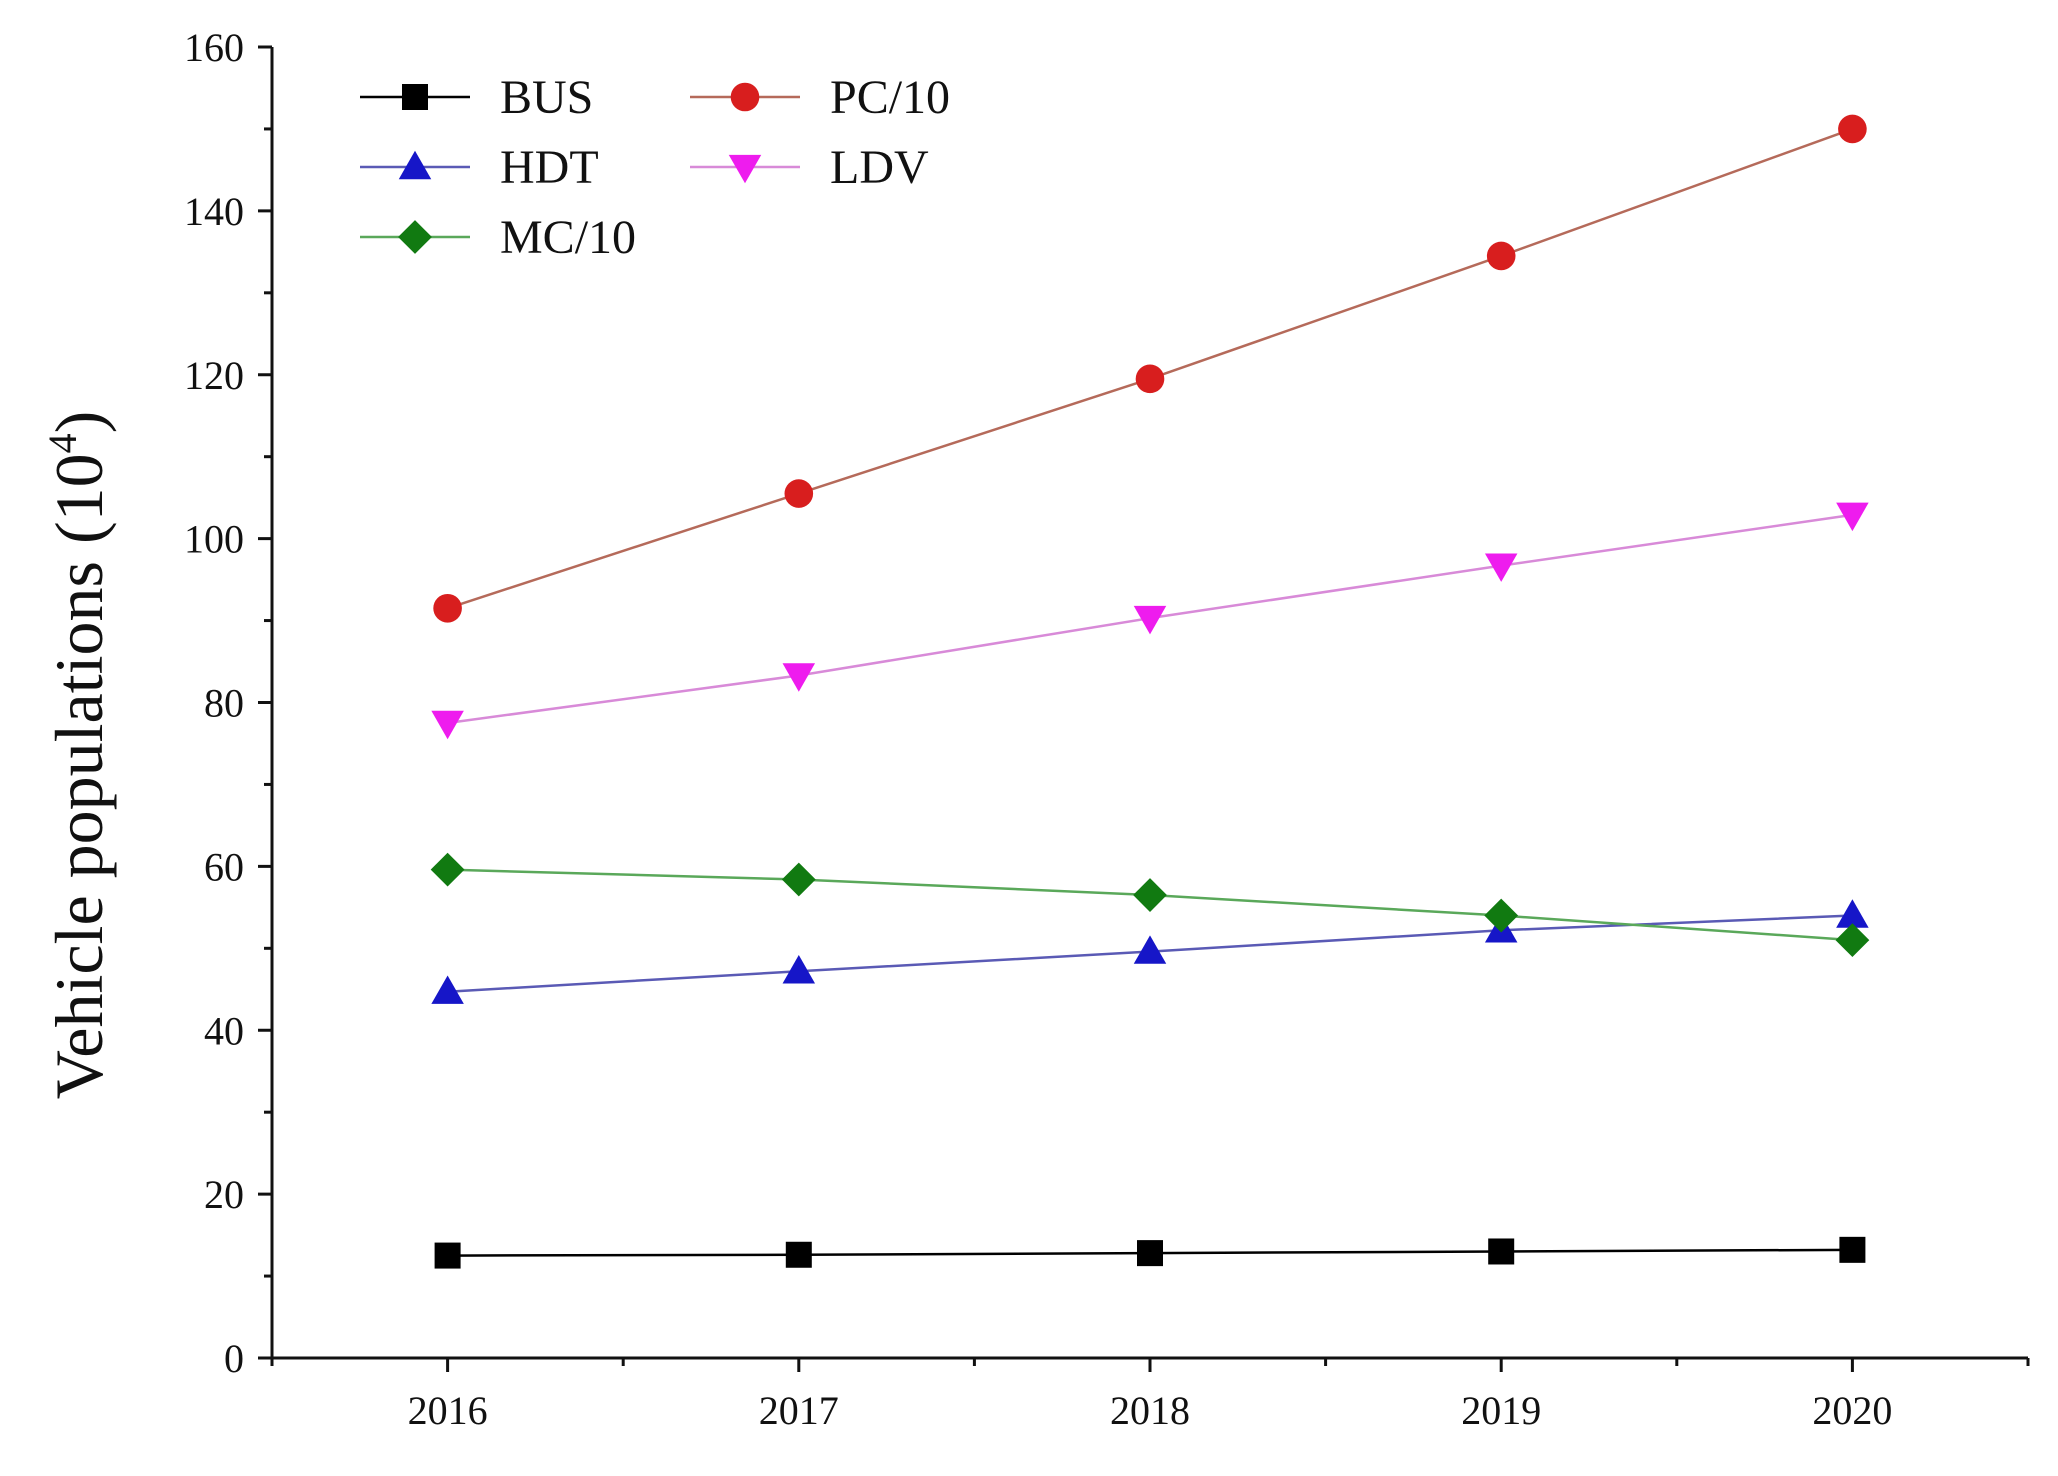  I want to click on data-point-bus-2019, so click(1501, 1251).